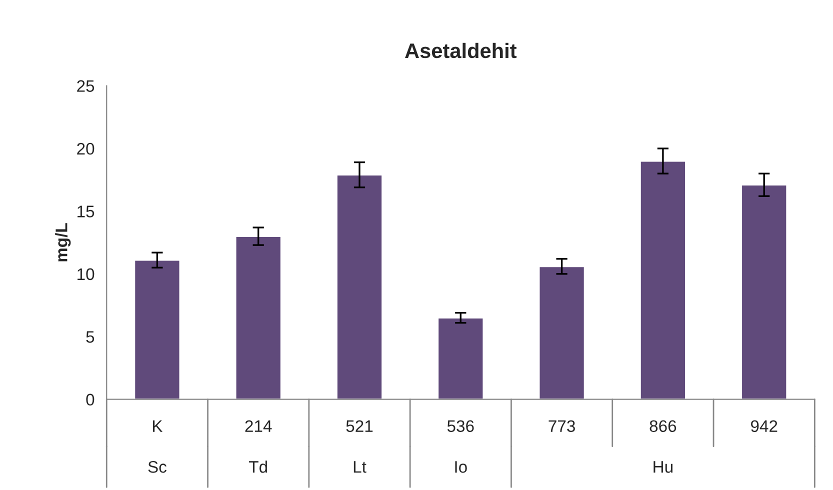  Describe the element at coordinates (86, 274) in the screenshot. I see `y-tick-label: 10` at that location.